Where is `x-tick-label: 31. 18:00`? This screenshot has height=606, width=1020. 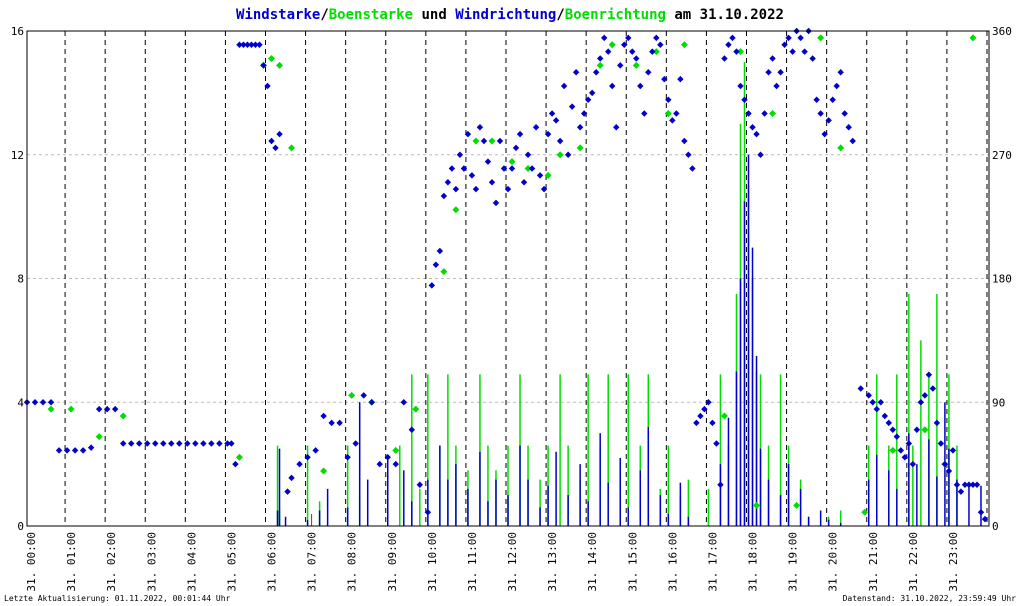 x-tick-label: 31. 18:00 is located at coordinates (753, 562).